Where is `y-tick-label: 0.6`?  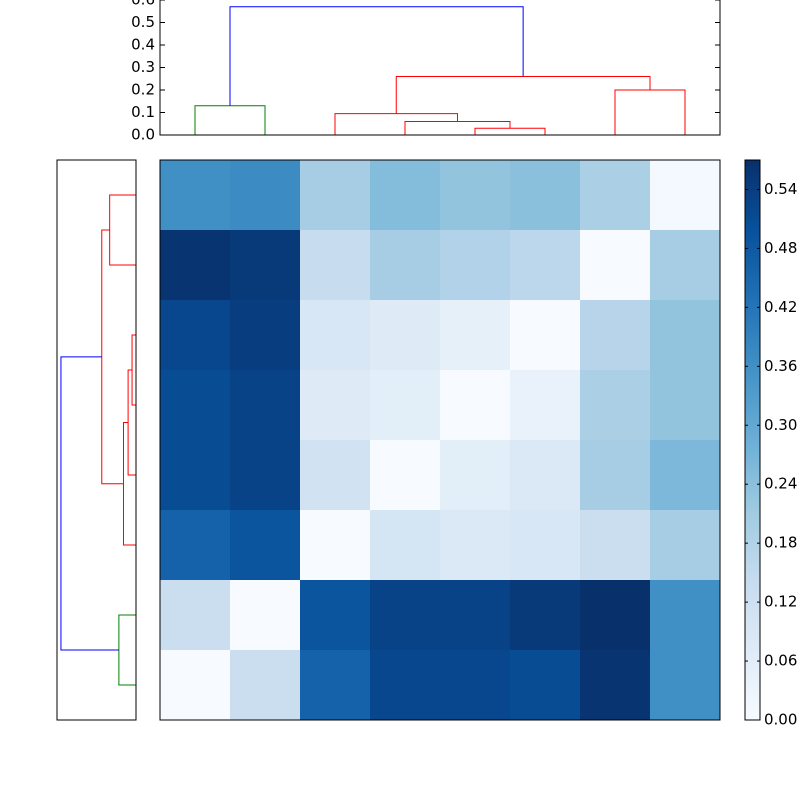 y-tick-label: 0.6 is located at coordinates (143, 4).